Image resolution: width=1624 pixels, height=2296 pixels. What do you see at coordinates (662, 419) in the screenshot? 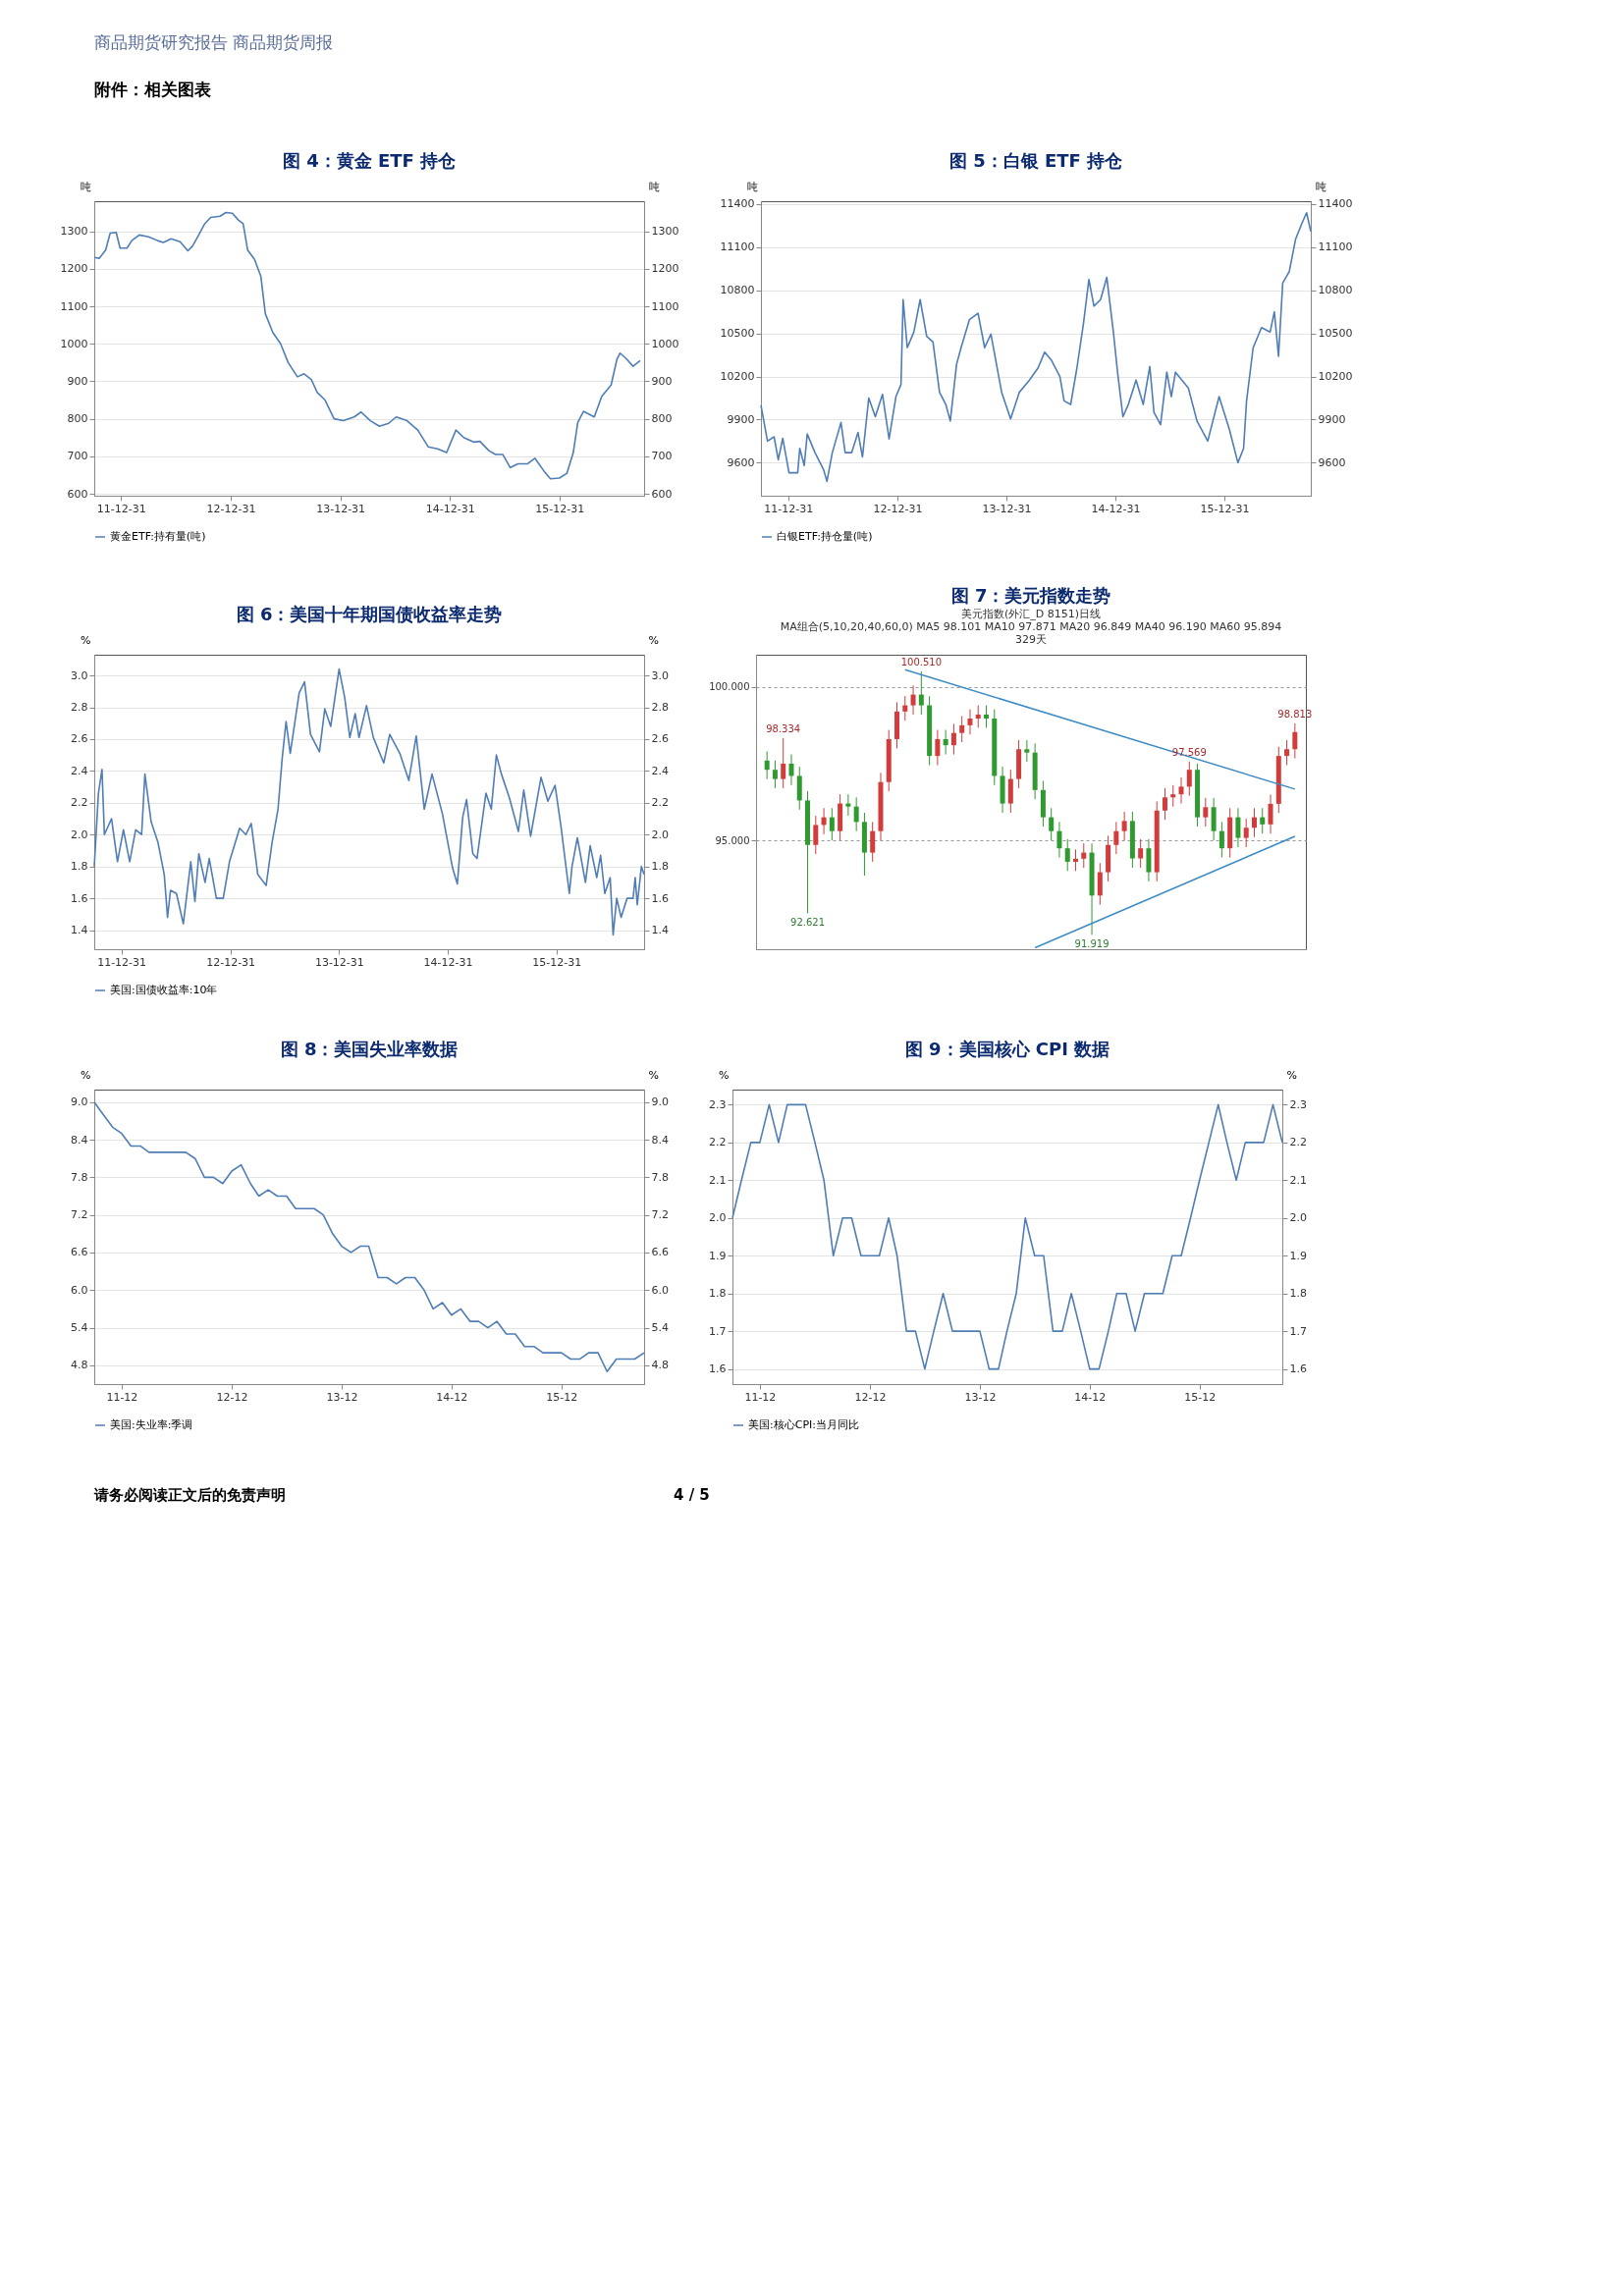
I see `y2-tick-label: 800` at bounding box center [662, 419].